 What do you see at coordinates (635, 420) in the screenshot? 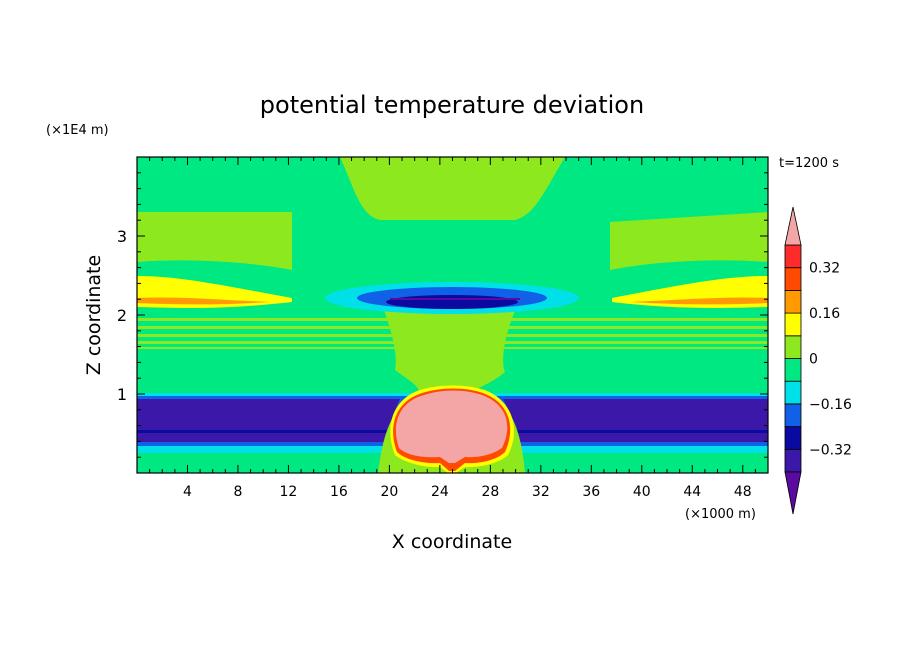
I see `cold-band-right` at bounding box center [635, 420].